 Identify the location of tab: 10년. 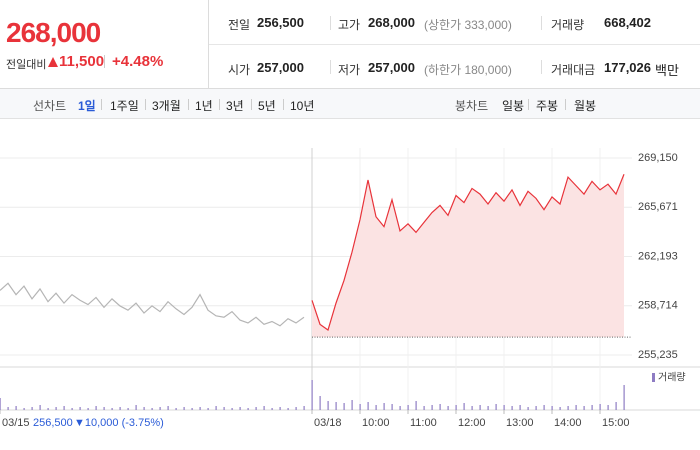
(302, 106).